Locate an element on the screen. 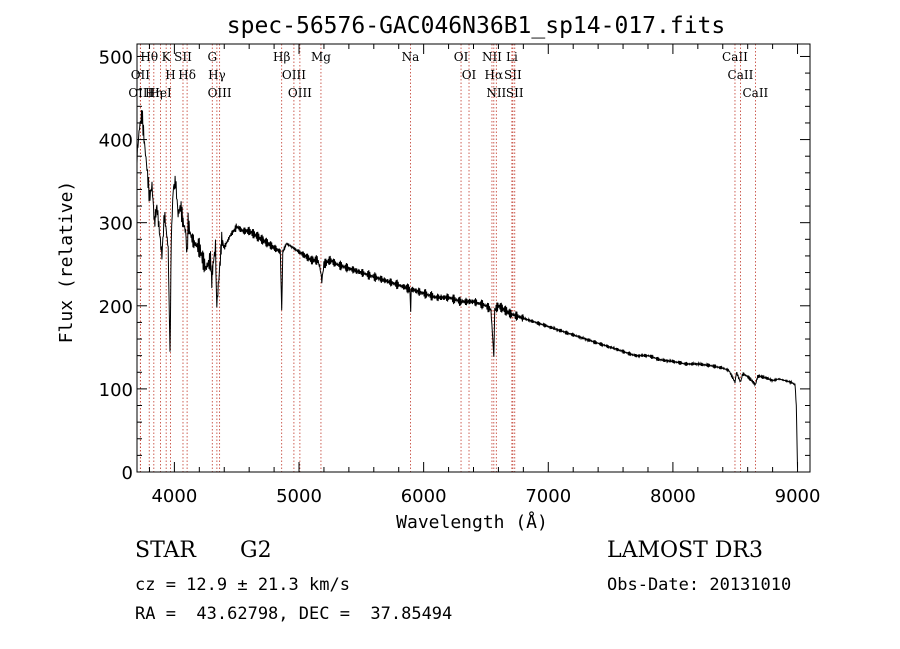 The width and height of the screenshot is (900, 649). line-label: Li is located at coordinates (512, 57).